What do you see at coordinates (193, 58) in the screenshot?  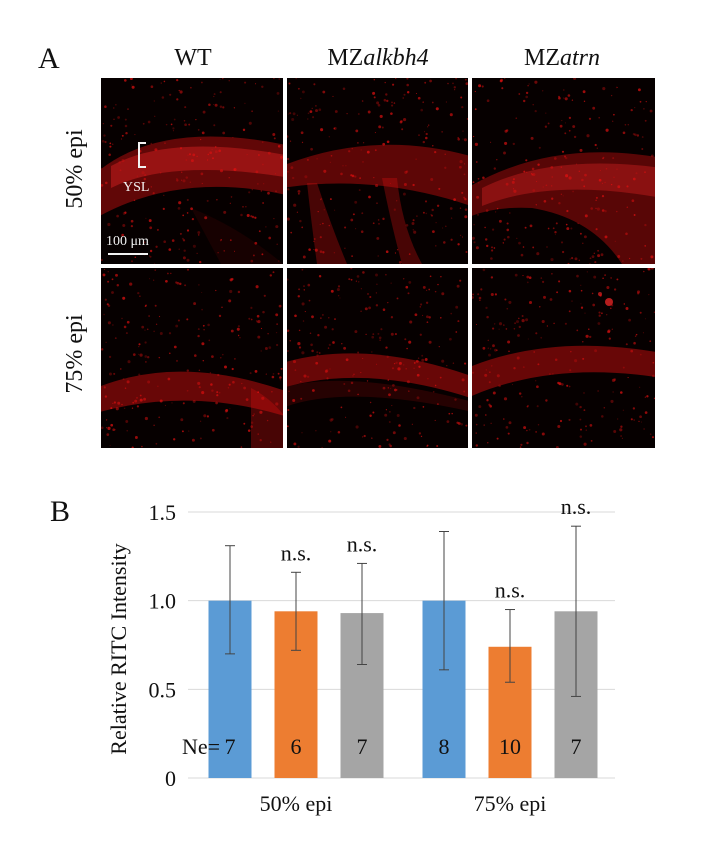 I see `column-label-wt-text: WT` at bounding box center [193, 58].